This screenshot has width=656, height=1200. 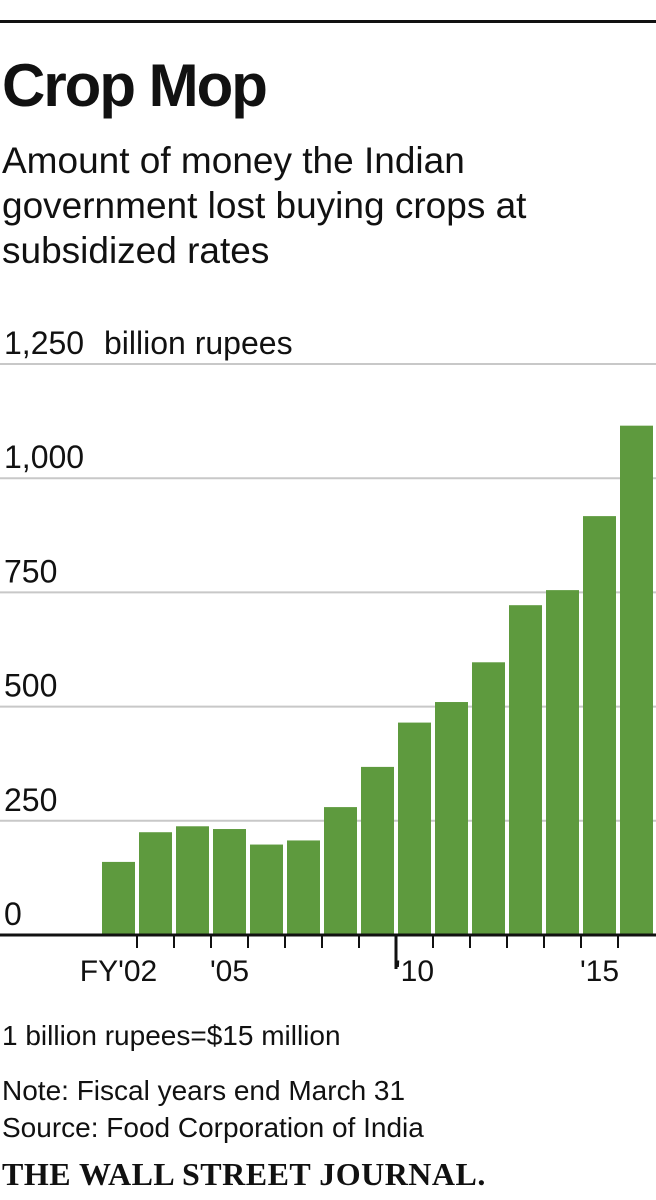 I want to click on x-tick-label: '15, so click(x=599, y=971).